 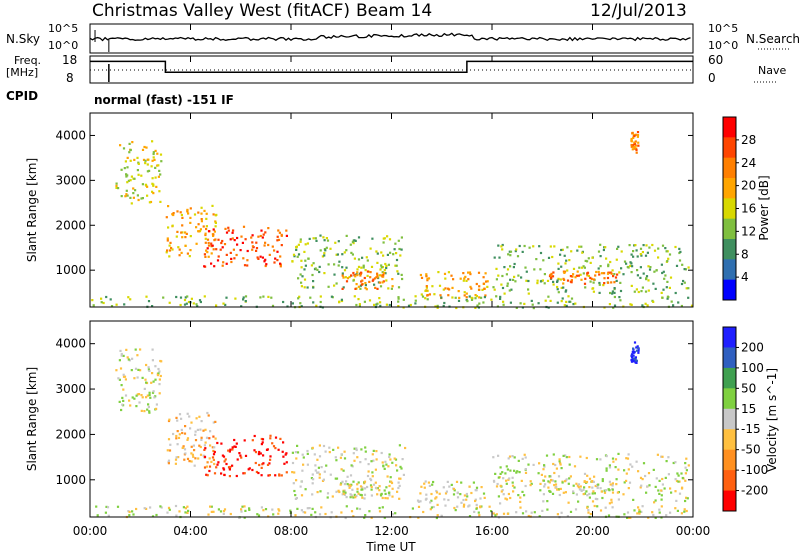 What do you see at coordinates (592, 531) in the screenshot?
I see `xtick-label: 20:00` at bounding box center [592, 531].